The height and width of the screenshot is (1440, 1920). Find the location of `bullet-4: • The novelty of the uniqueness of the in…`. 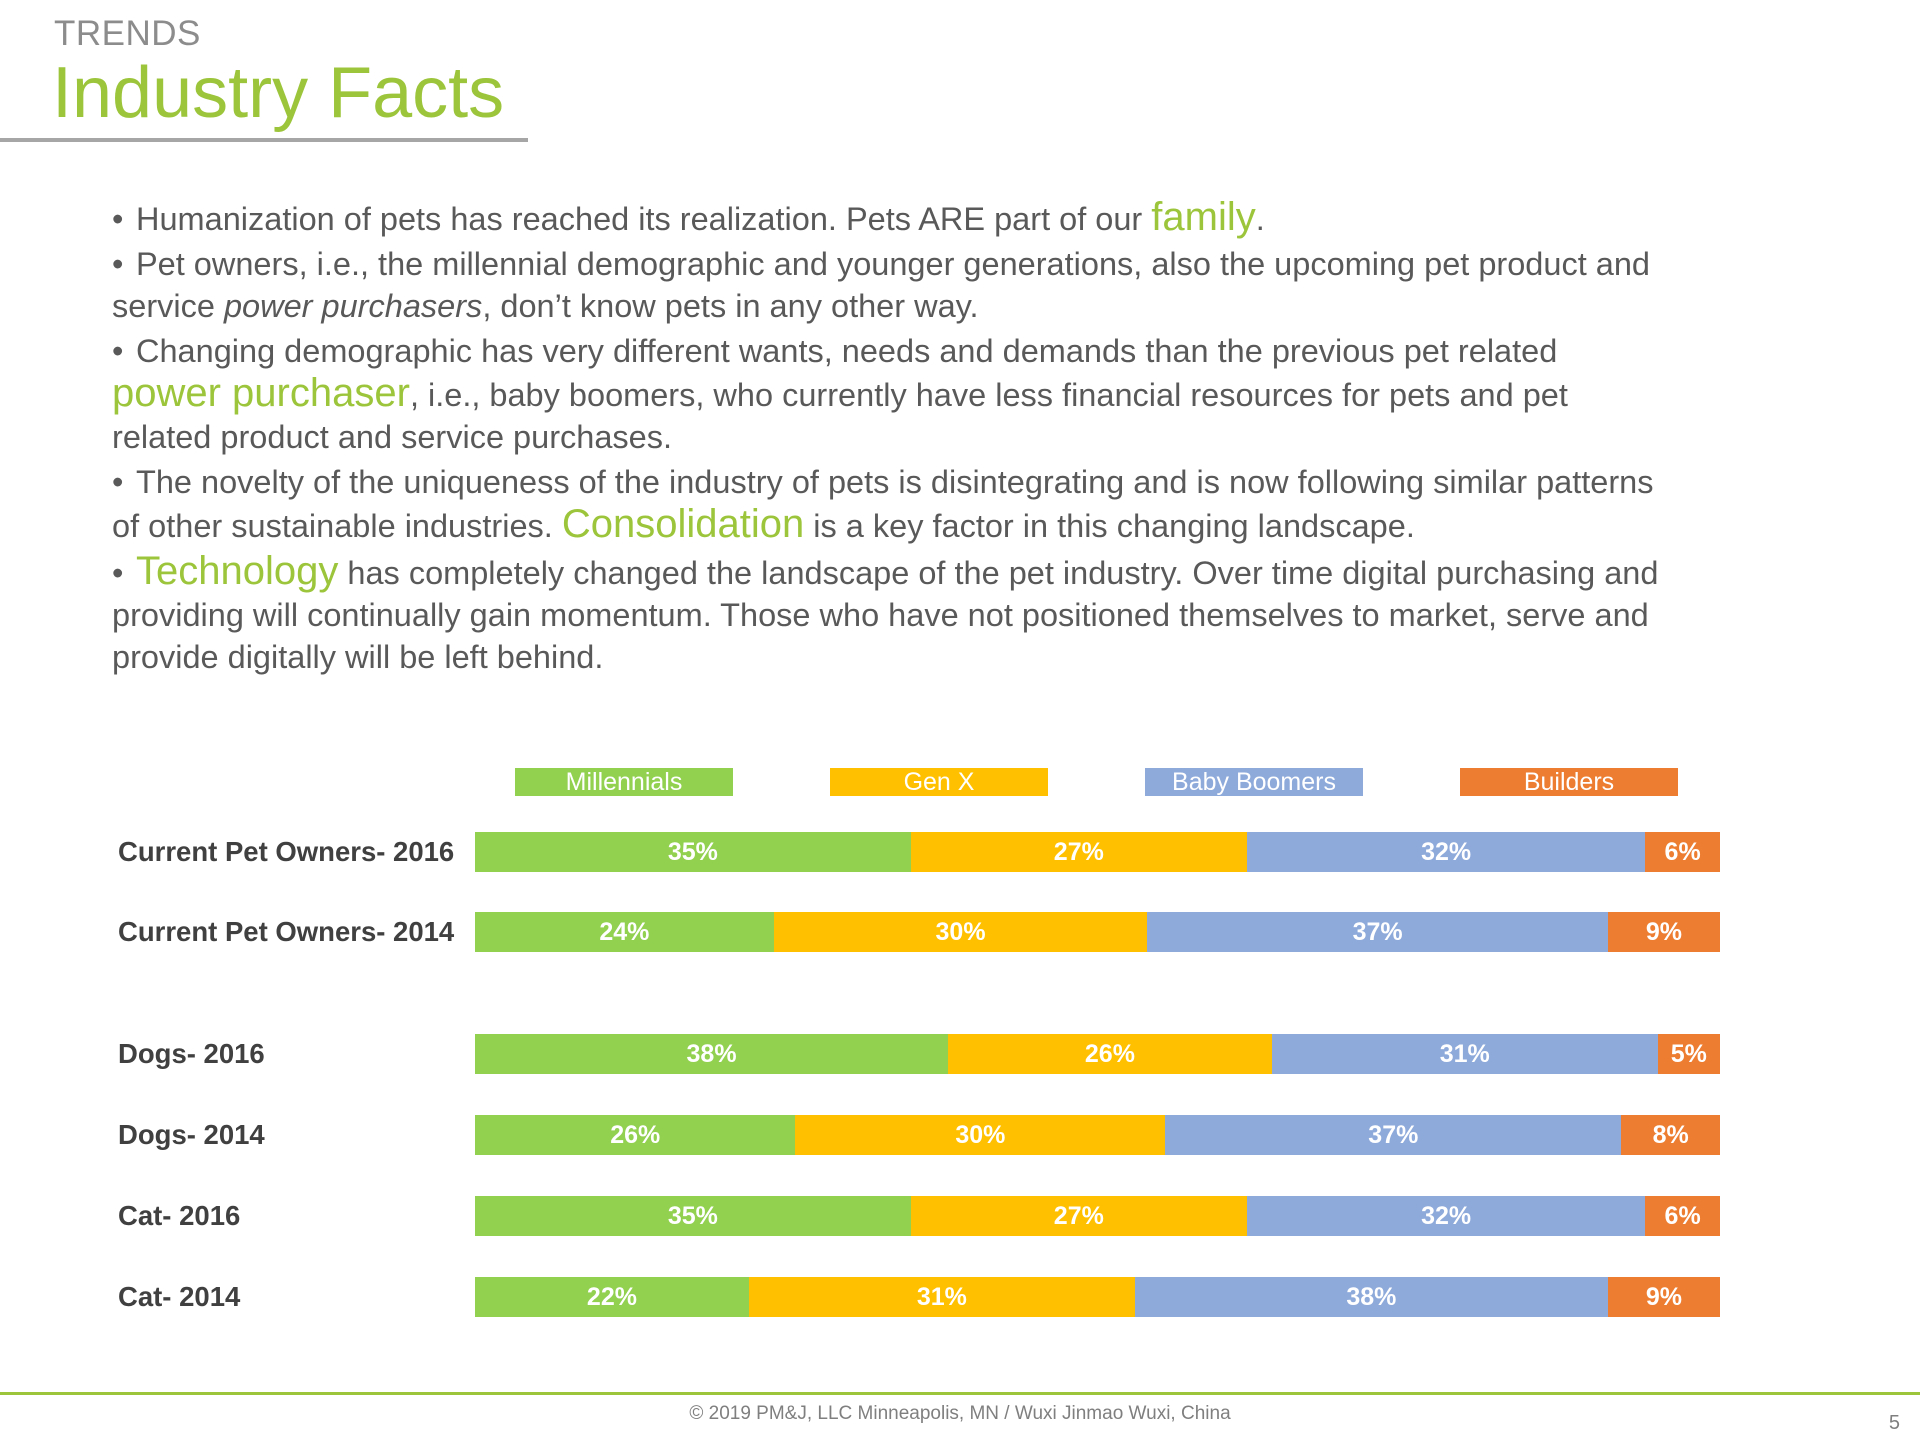

bullet-4: • The novelty of the uniqueness of the in… is located at coordinates (892, 504).